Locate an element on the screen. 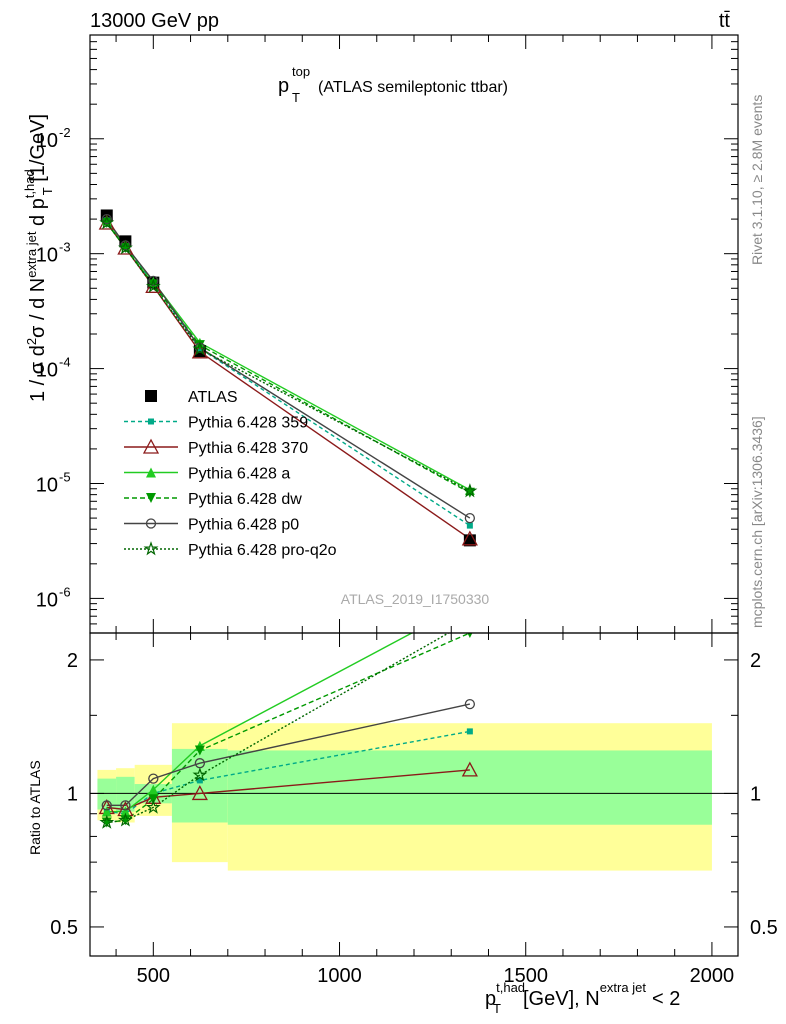 This screenshot has width=786, height=1024. ratio-y-tick-label-right: 1 is located at coordinates (755, 794).